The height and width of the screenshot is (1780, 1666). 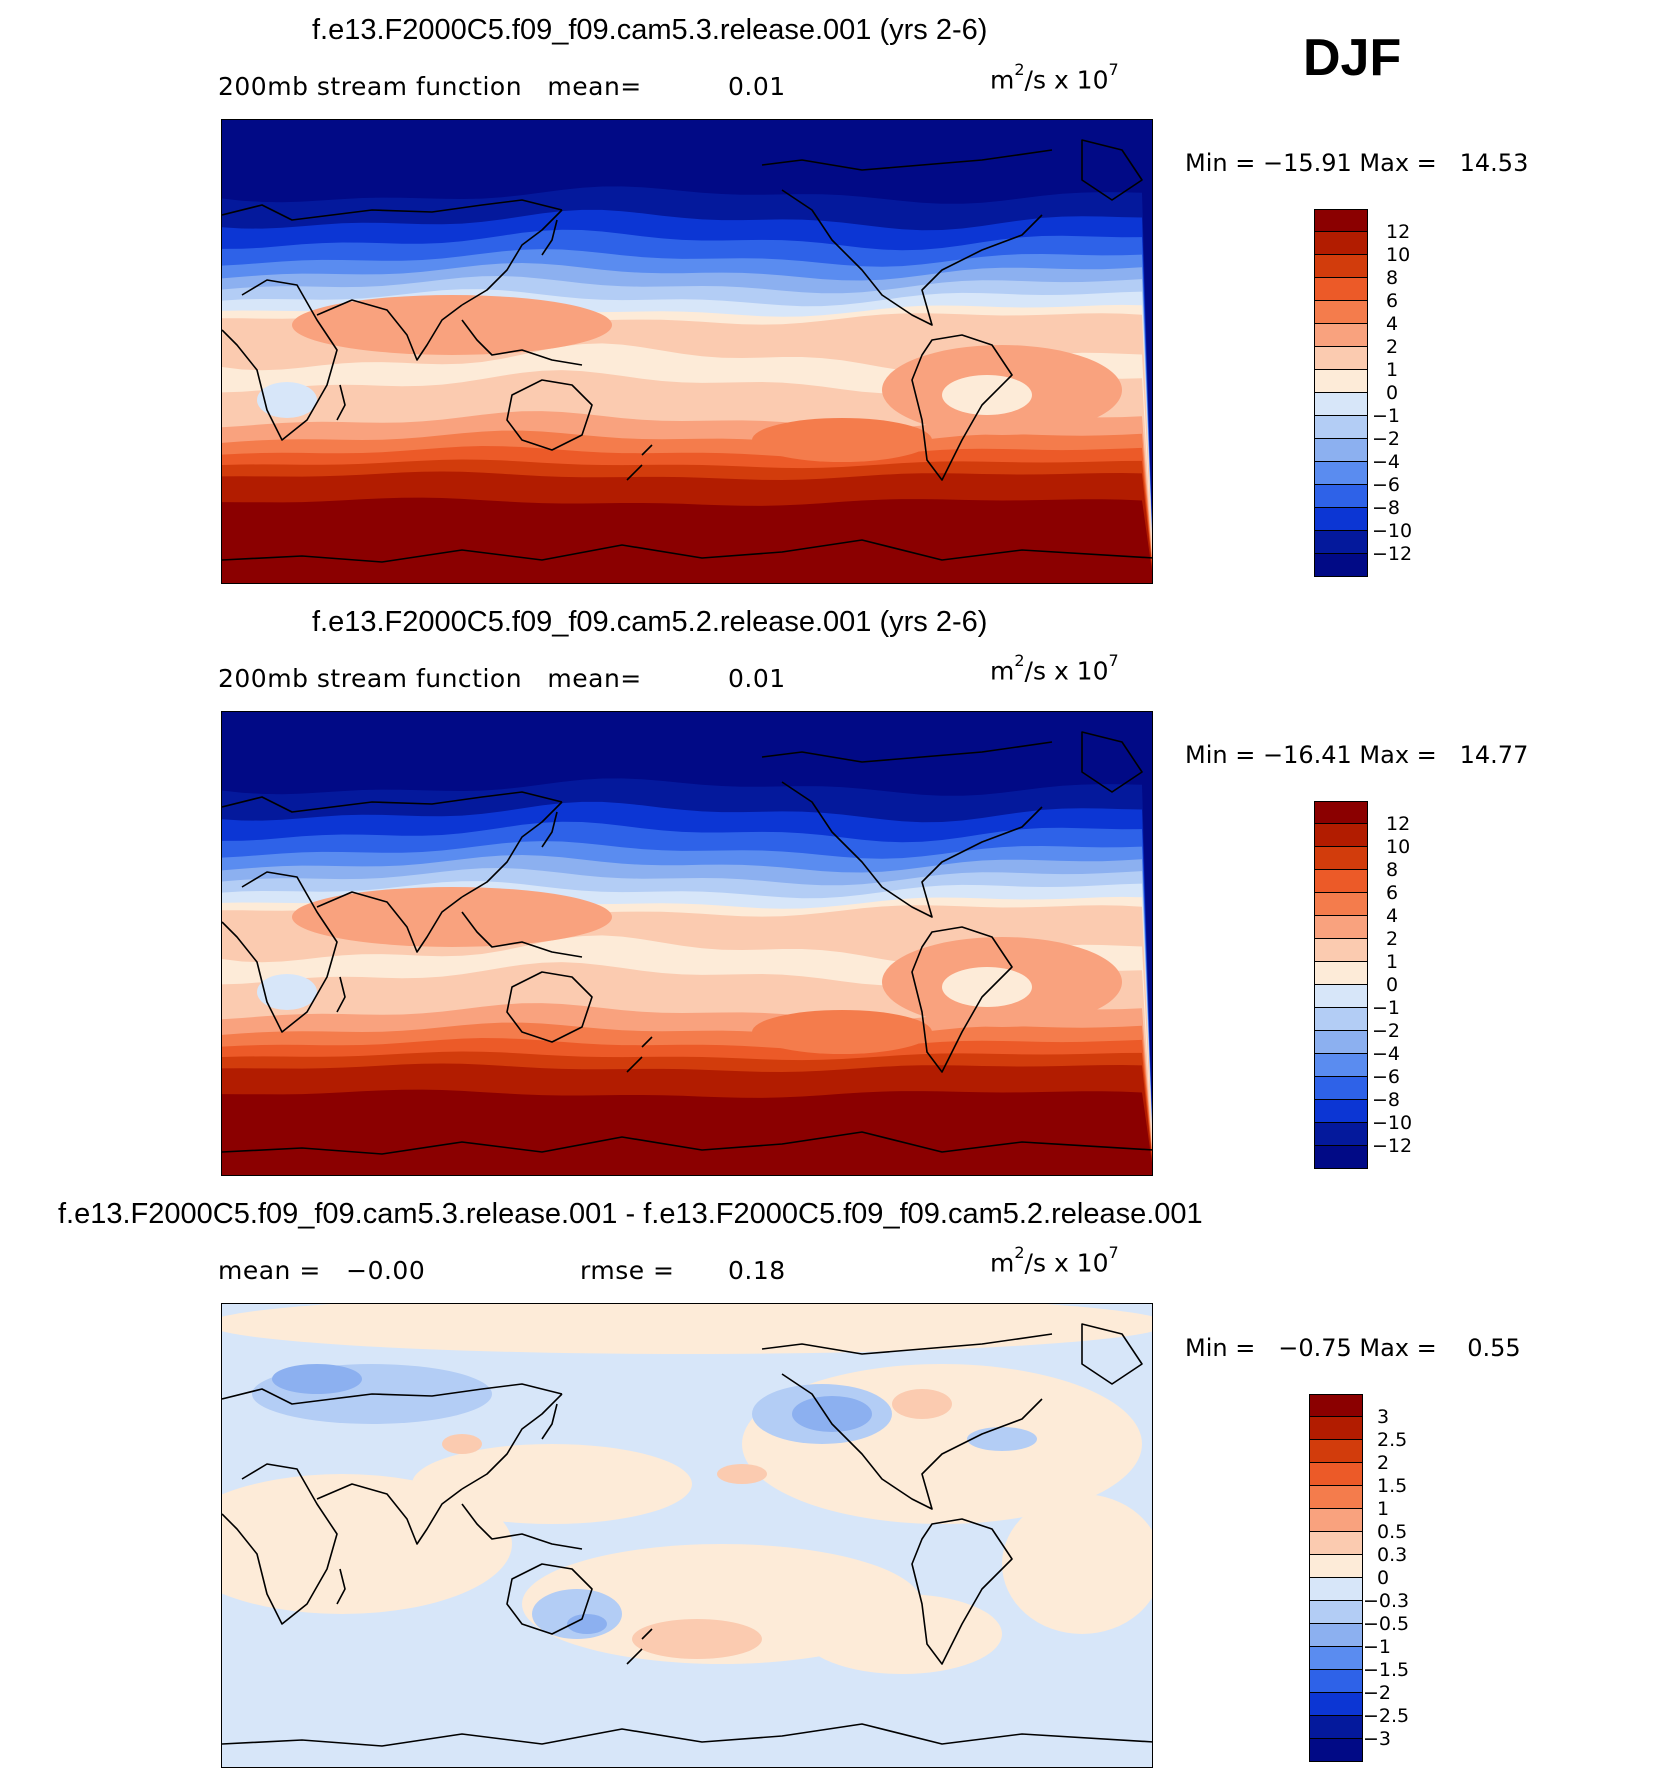 I want to click on contour-band, so click(x=687, y=1132).